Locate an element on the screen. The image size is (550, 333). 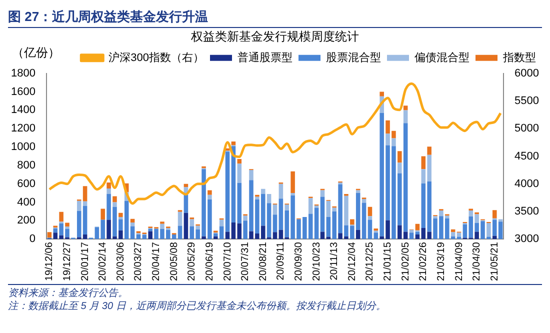
y-tick-label: 200 is located at coordinates (26, 220).